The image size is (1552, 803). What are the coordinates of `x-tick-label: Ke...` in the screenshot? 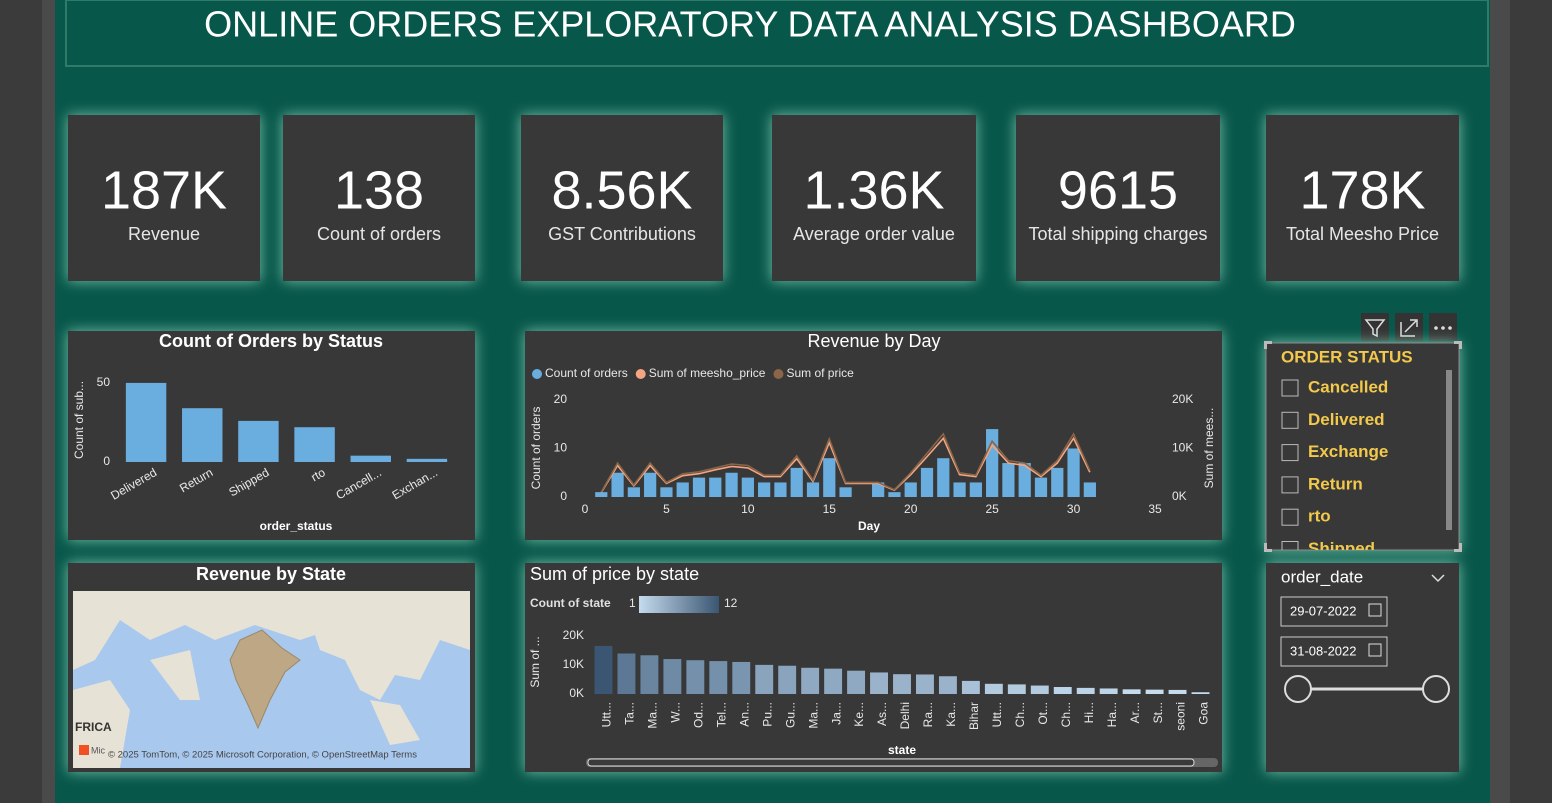 It's located at (859, 714).